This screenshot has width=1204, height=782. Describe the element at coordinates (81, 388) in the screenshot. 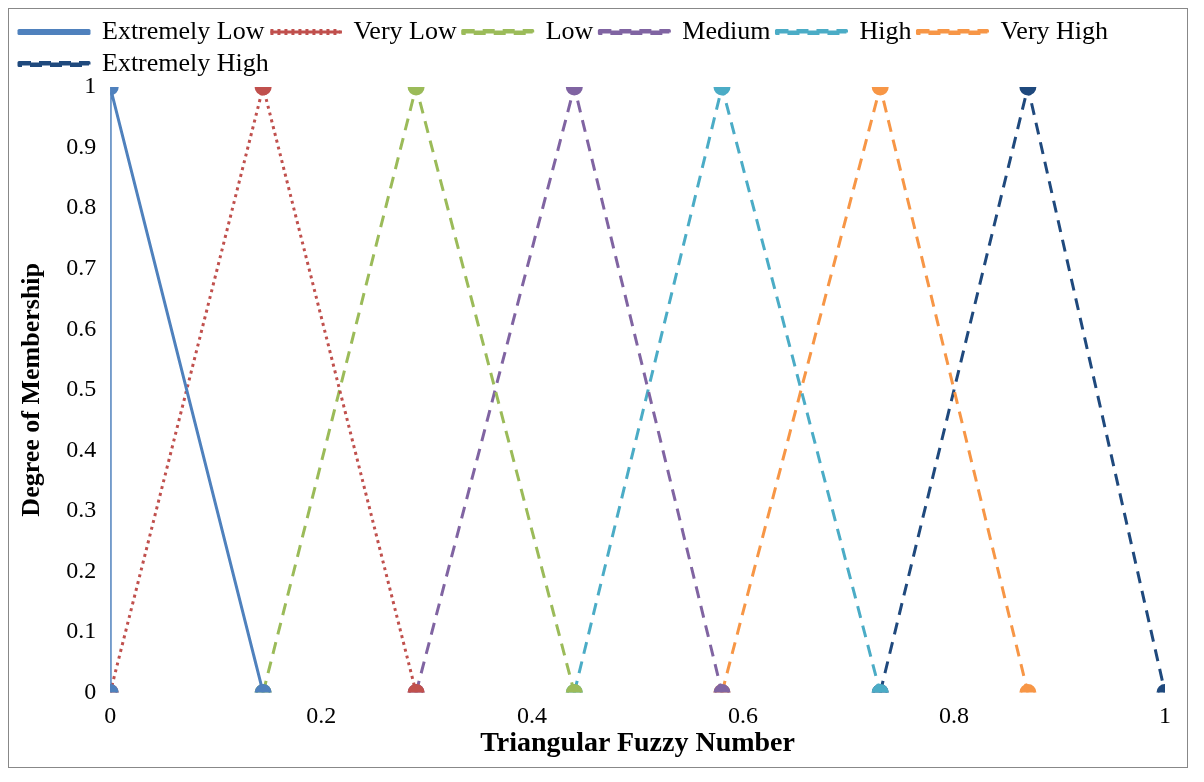

I see `y-tick-label: 0.5` at that location.